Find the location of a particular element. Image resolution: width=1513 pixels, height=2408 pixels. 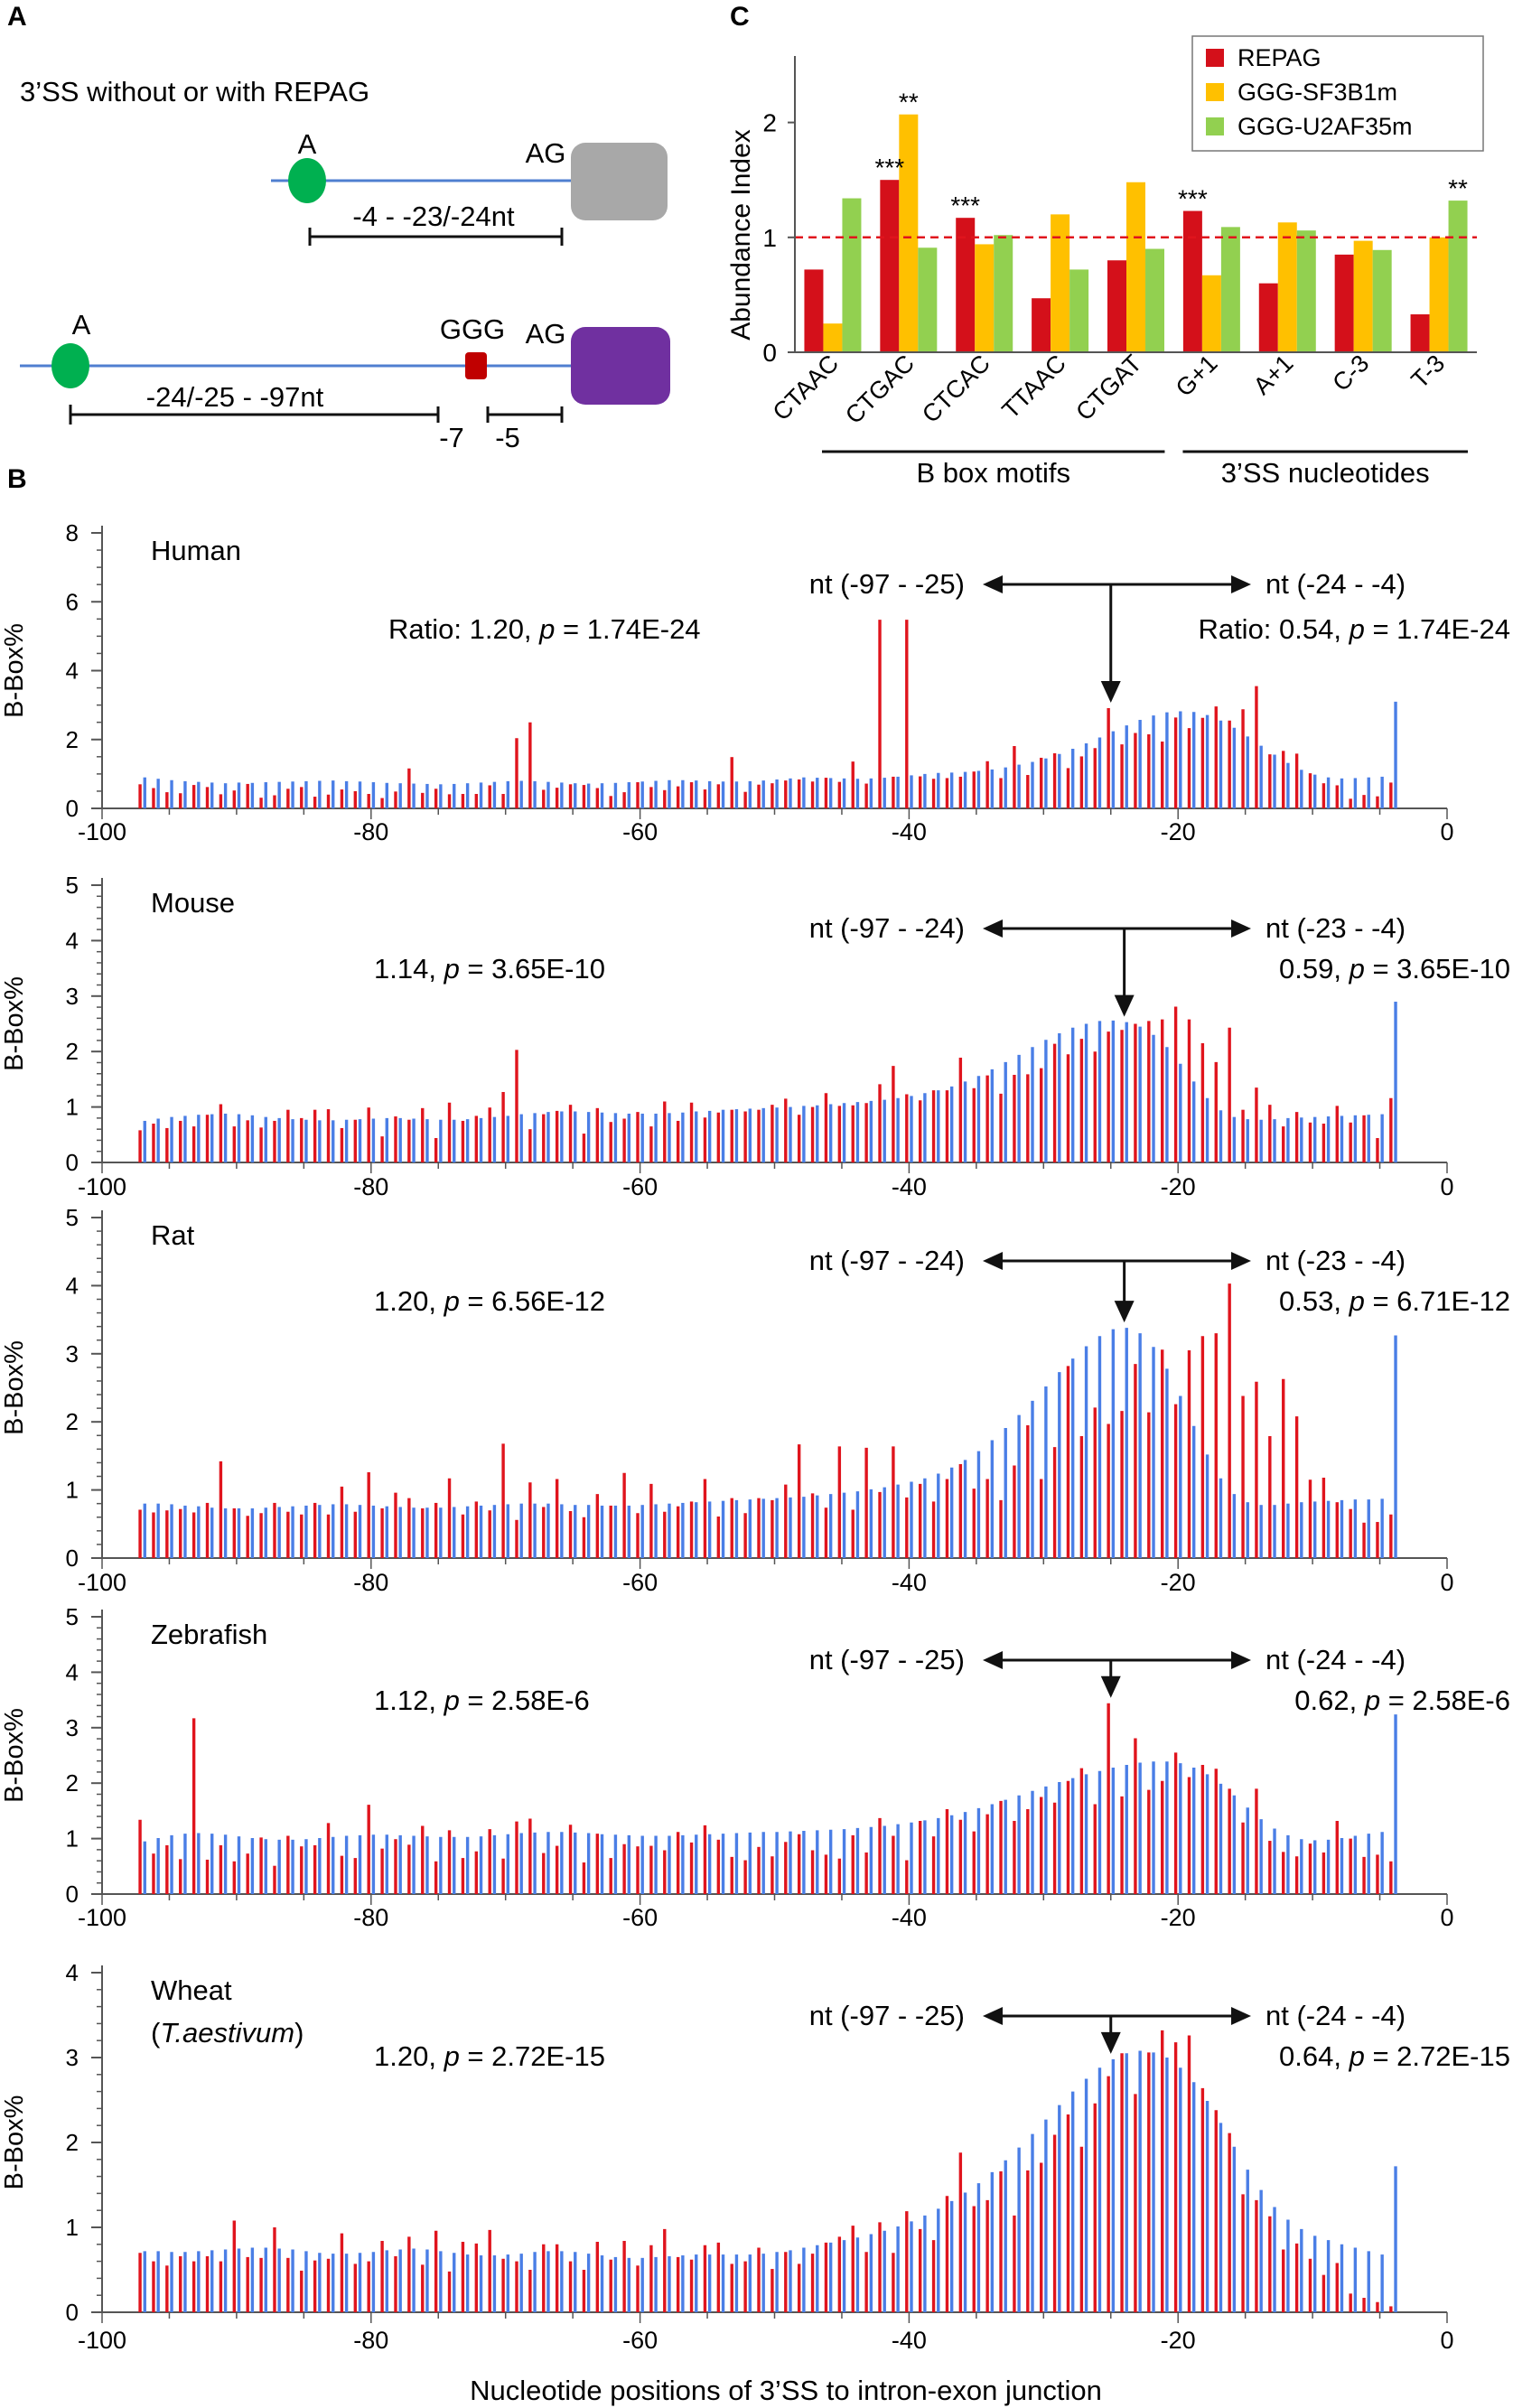

upper-acceptor-label: AG is located at coordinates (546, 153).